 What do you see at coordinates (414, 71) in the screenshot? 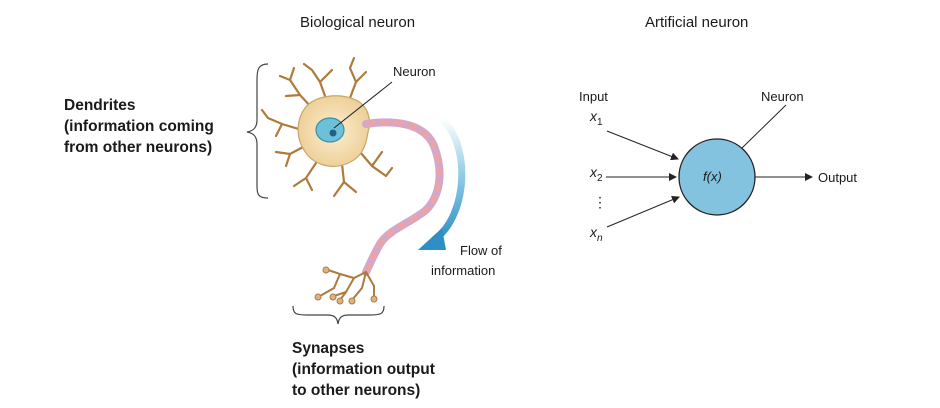
I see `biological-neuron-label: Neuron` at bounding box center [414, 71].